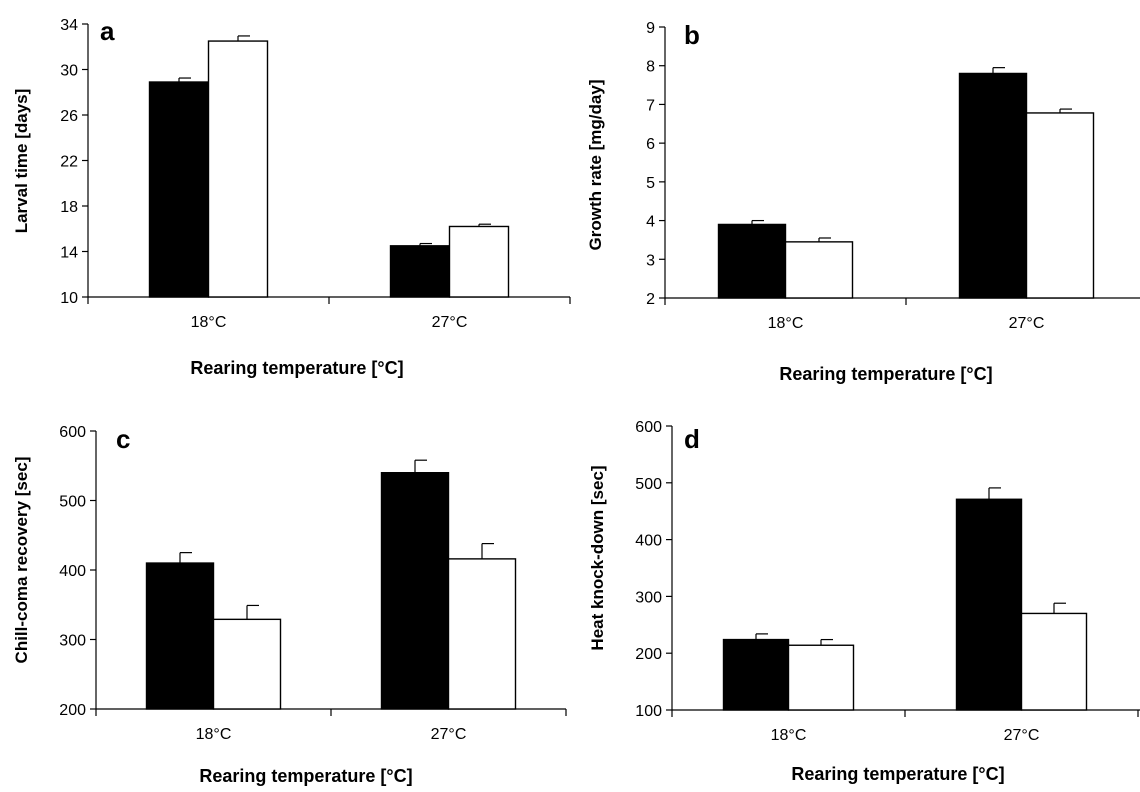 The height and width of the screenshot is (792, 1140). I want to click on y-tick-label: 2, so click(650, 299).